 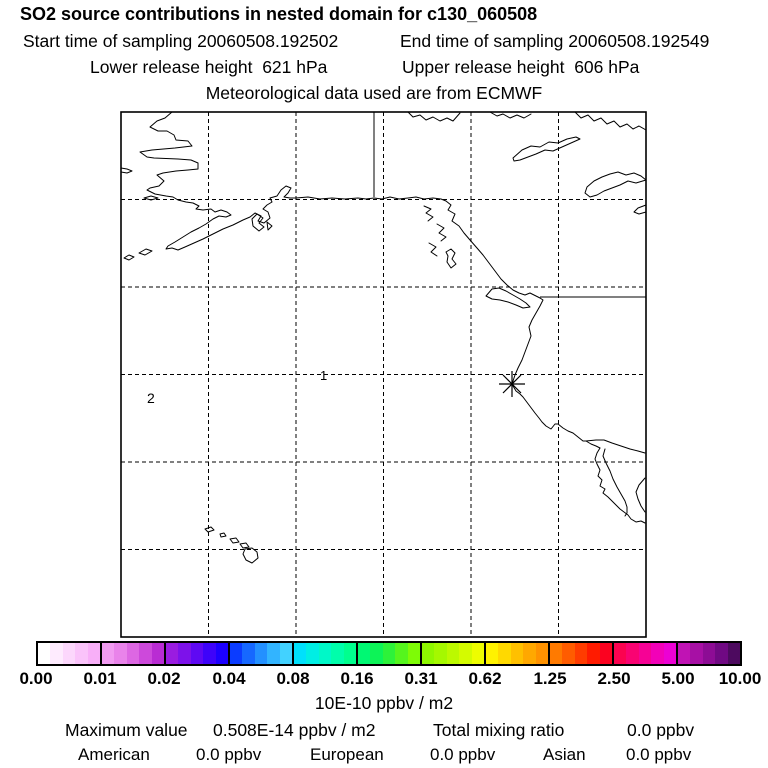 What do you see at coordinates (678, 678) in the screenshot?
I see `colorbar-tick: 5.00` at bounding box center [678, 678].